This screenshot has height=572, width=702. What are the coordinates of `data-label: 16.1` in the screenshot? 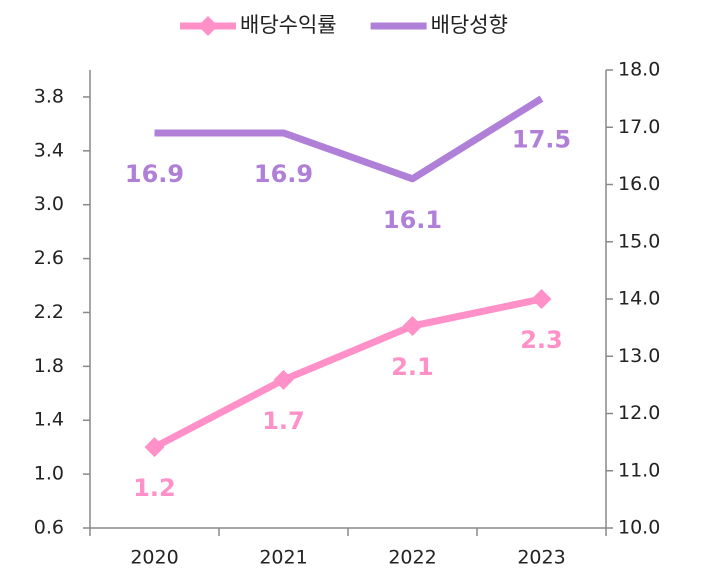 It's located at (412, 220).